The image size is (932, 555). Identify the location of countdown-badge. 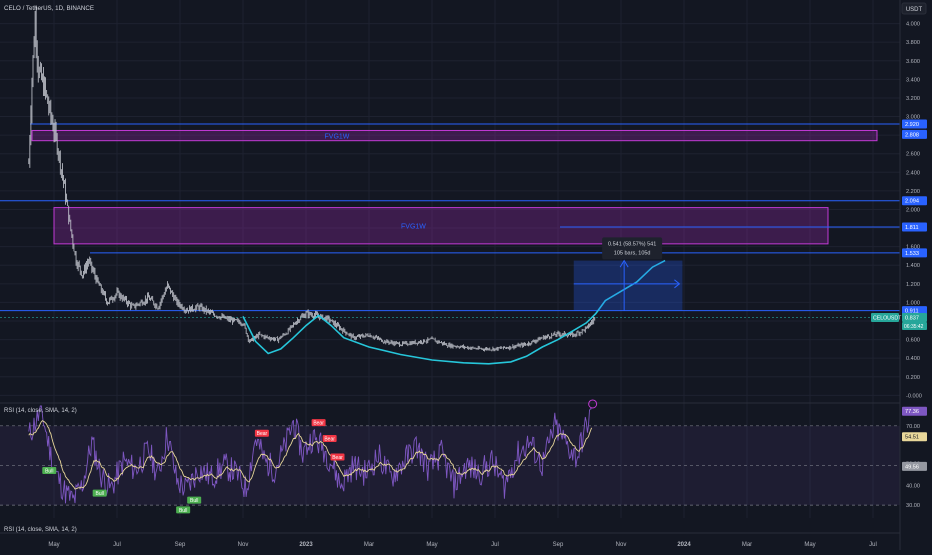
(914, 326).